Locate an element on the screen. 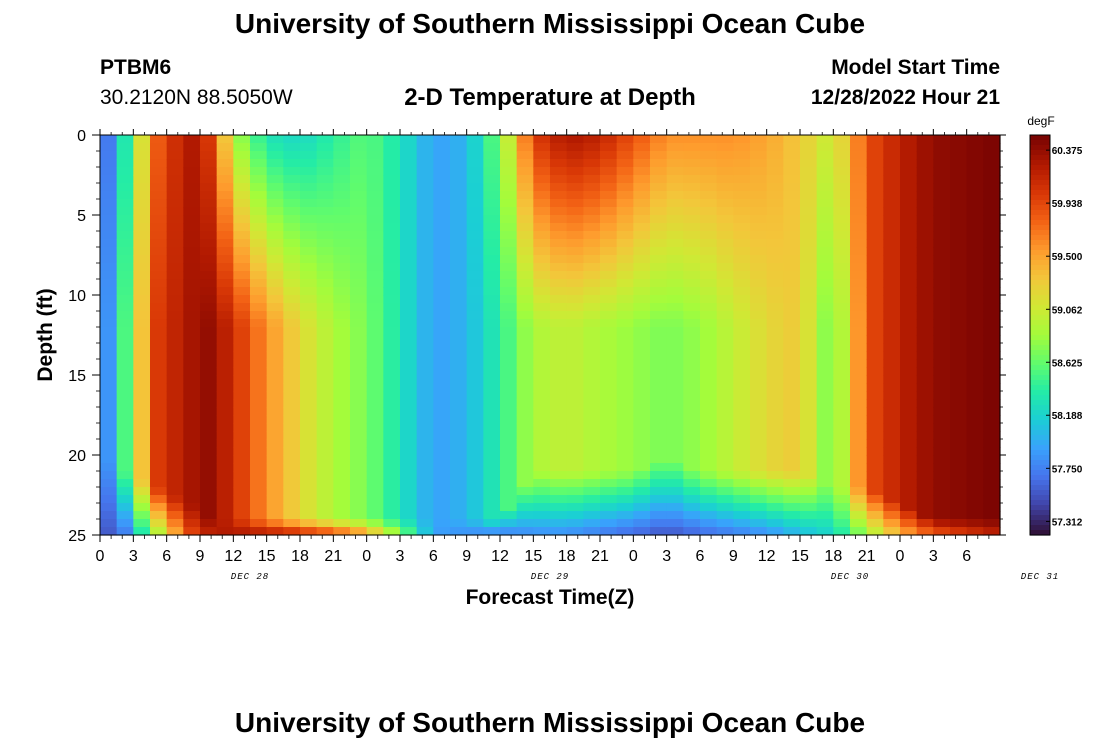 Image resolution: width=1100 pixels, height=750 pixels. y-tick-label: 10 is located at coordinates (77, 296).